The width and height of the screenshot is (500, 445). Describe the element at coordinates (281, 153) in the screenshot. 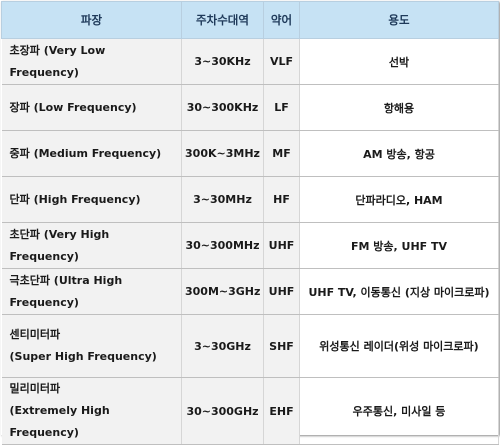

I see `abbr-cell: MF` at that location.